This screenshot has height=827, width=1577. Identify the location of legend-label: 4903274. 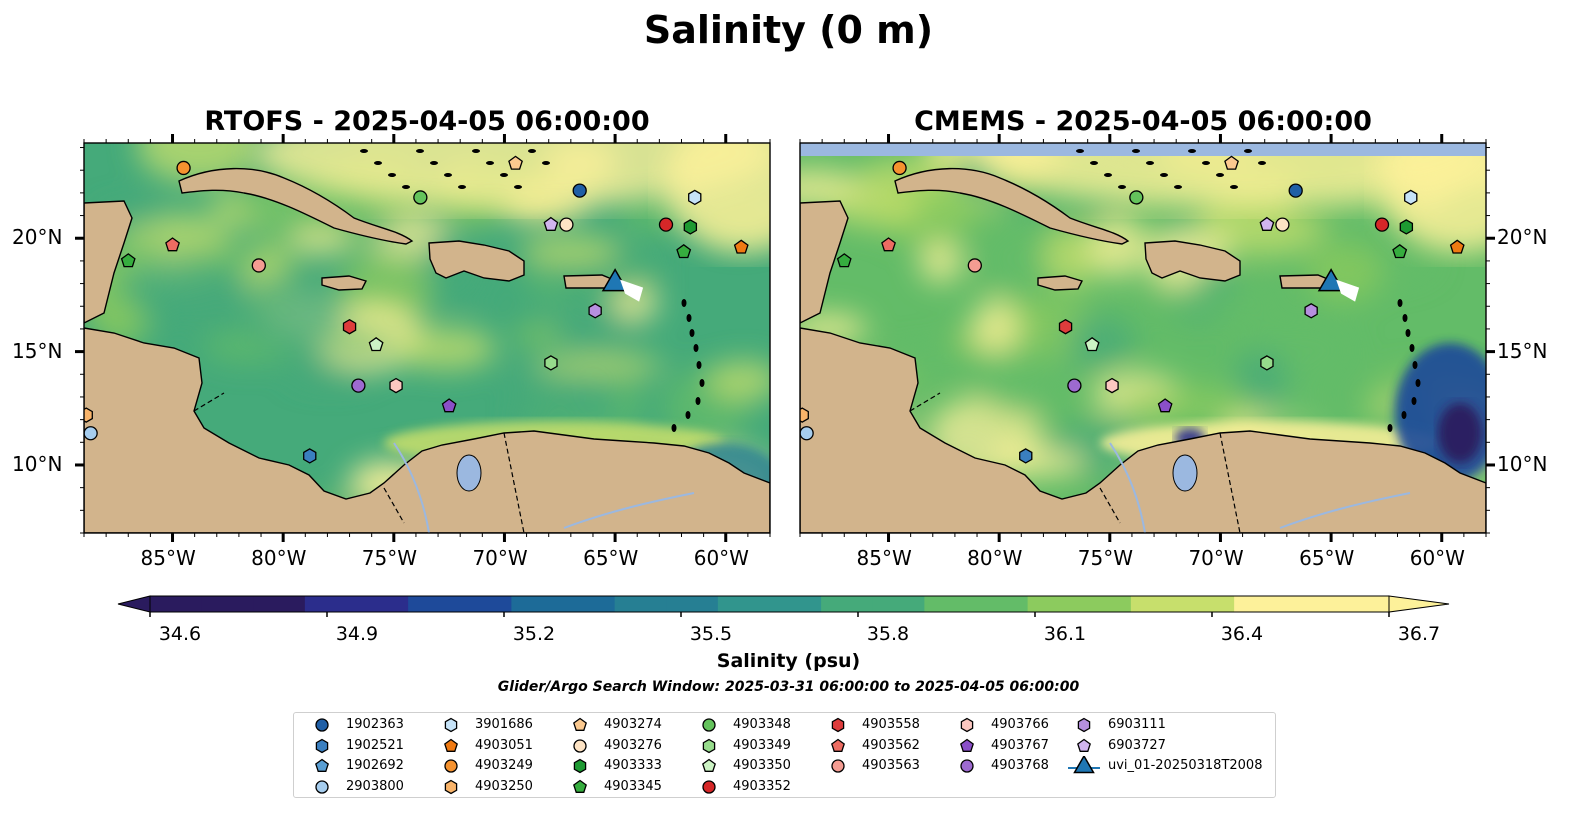
(633, 724).